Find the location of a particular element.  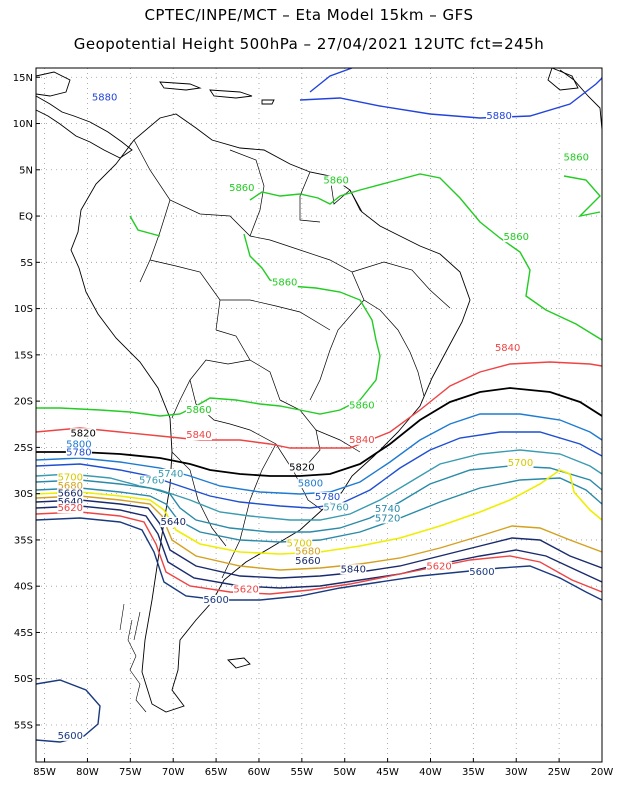

lat-tick-label: 20S is located at coordinates (23, 402).